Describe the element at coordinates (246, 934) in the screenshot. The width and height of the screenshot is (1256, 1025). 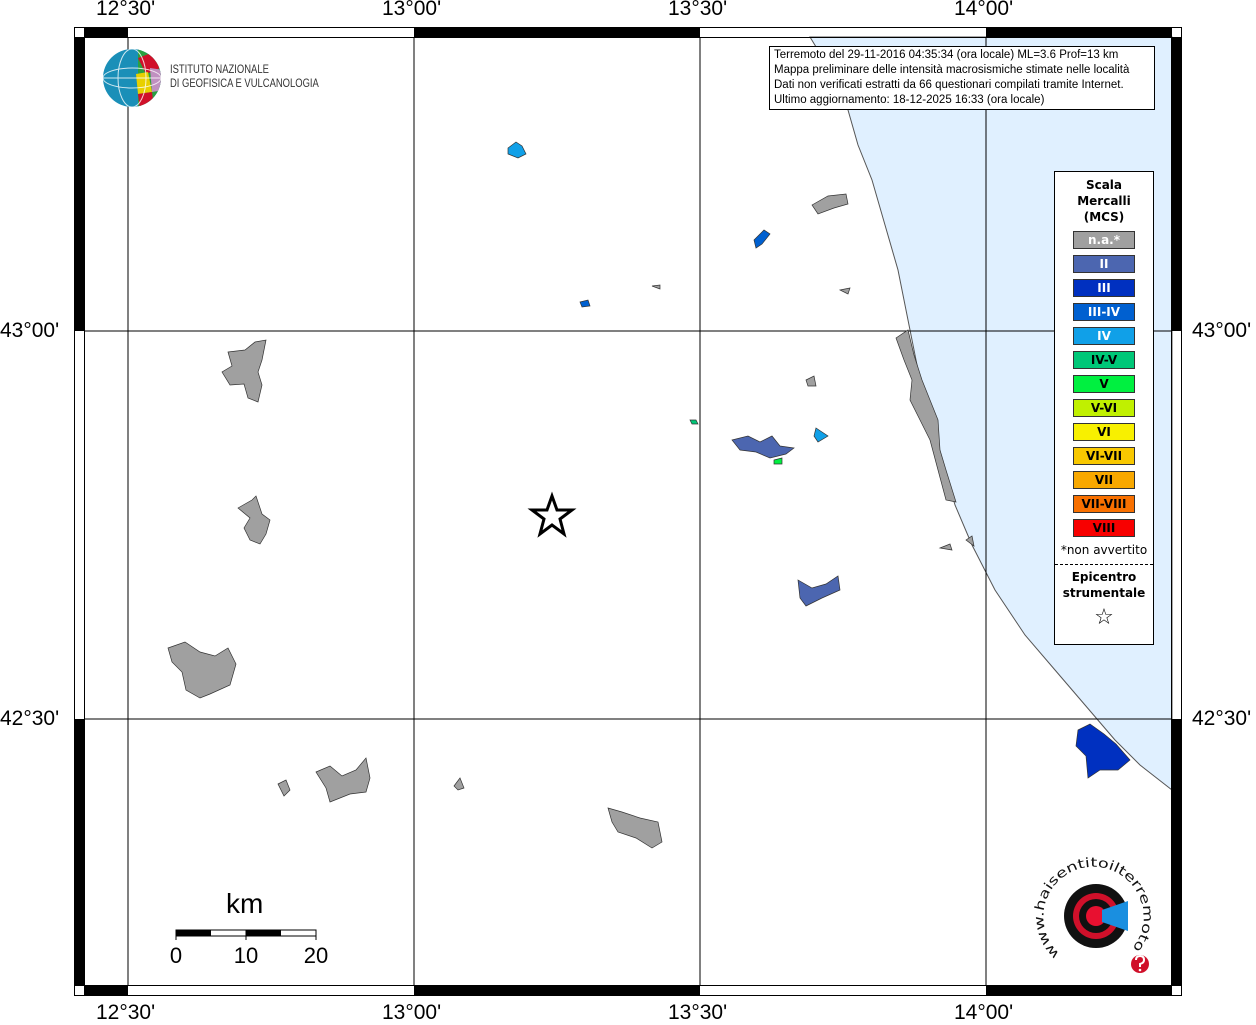
I see `scale-bar` at that location.